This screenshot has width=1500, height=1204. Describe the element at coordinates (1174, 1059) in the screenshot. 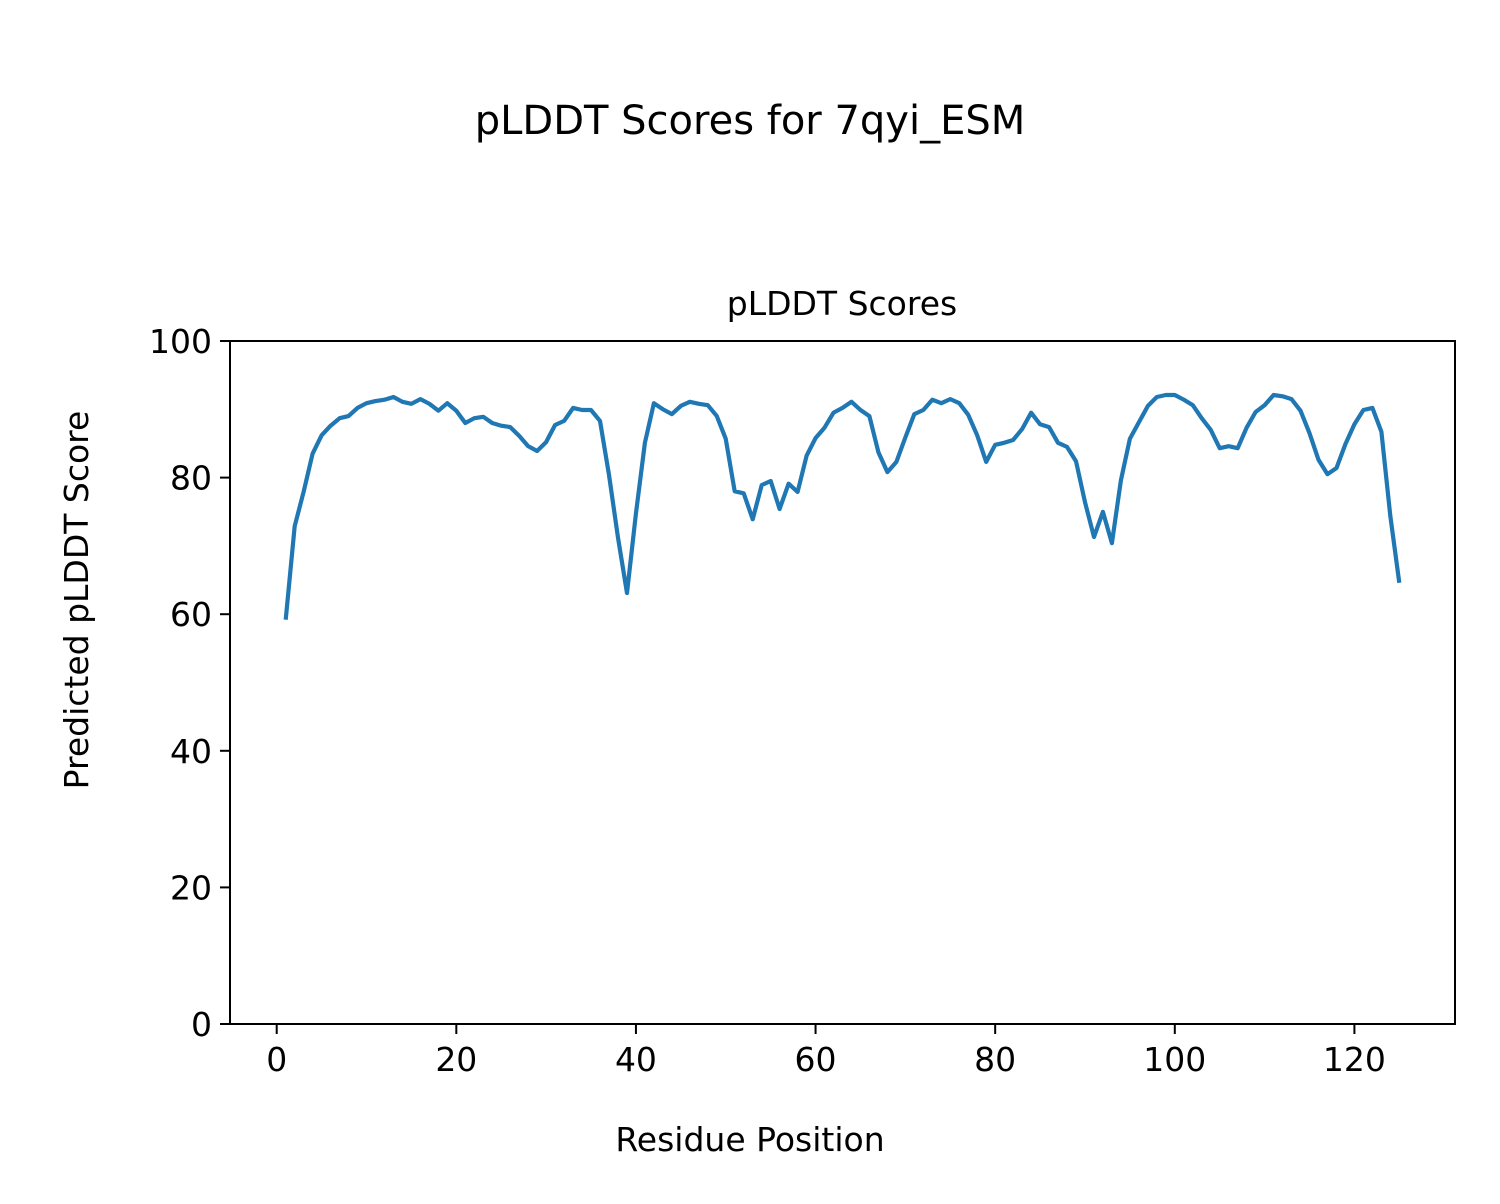

I see `x-tick-label: 100` at that location.